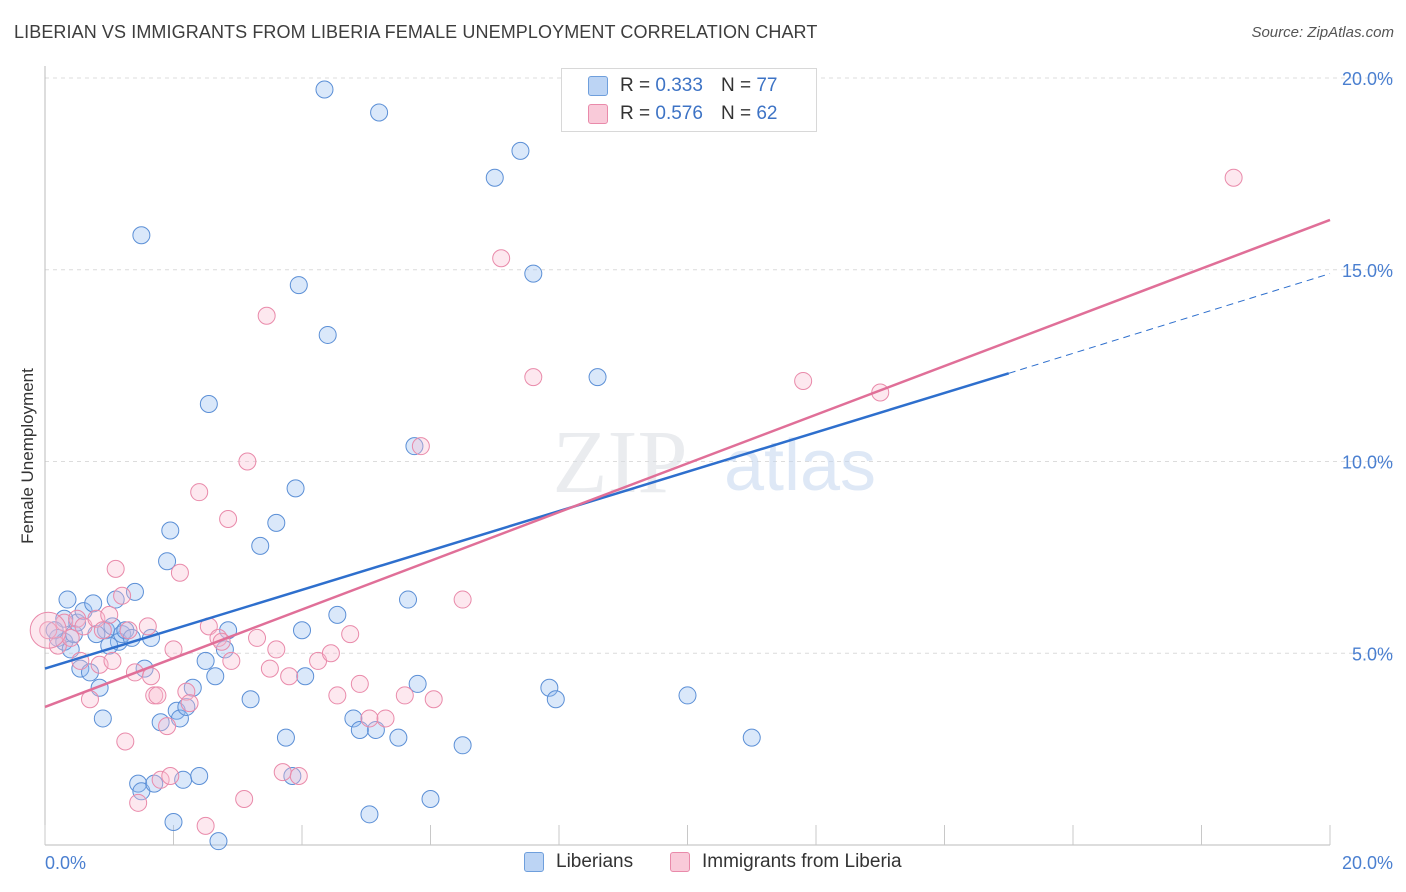  What do you see at coordinates (1367, 271) in the screenshot?
I see `y-tick-label: 15.0%` at bounding box center [1367, 271].